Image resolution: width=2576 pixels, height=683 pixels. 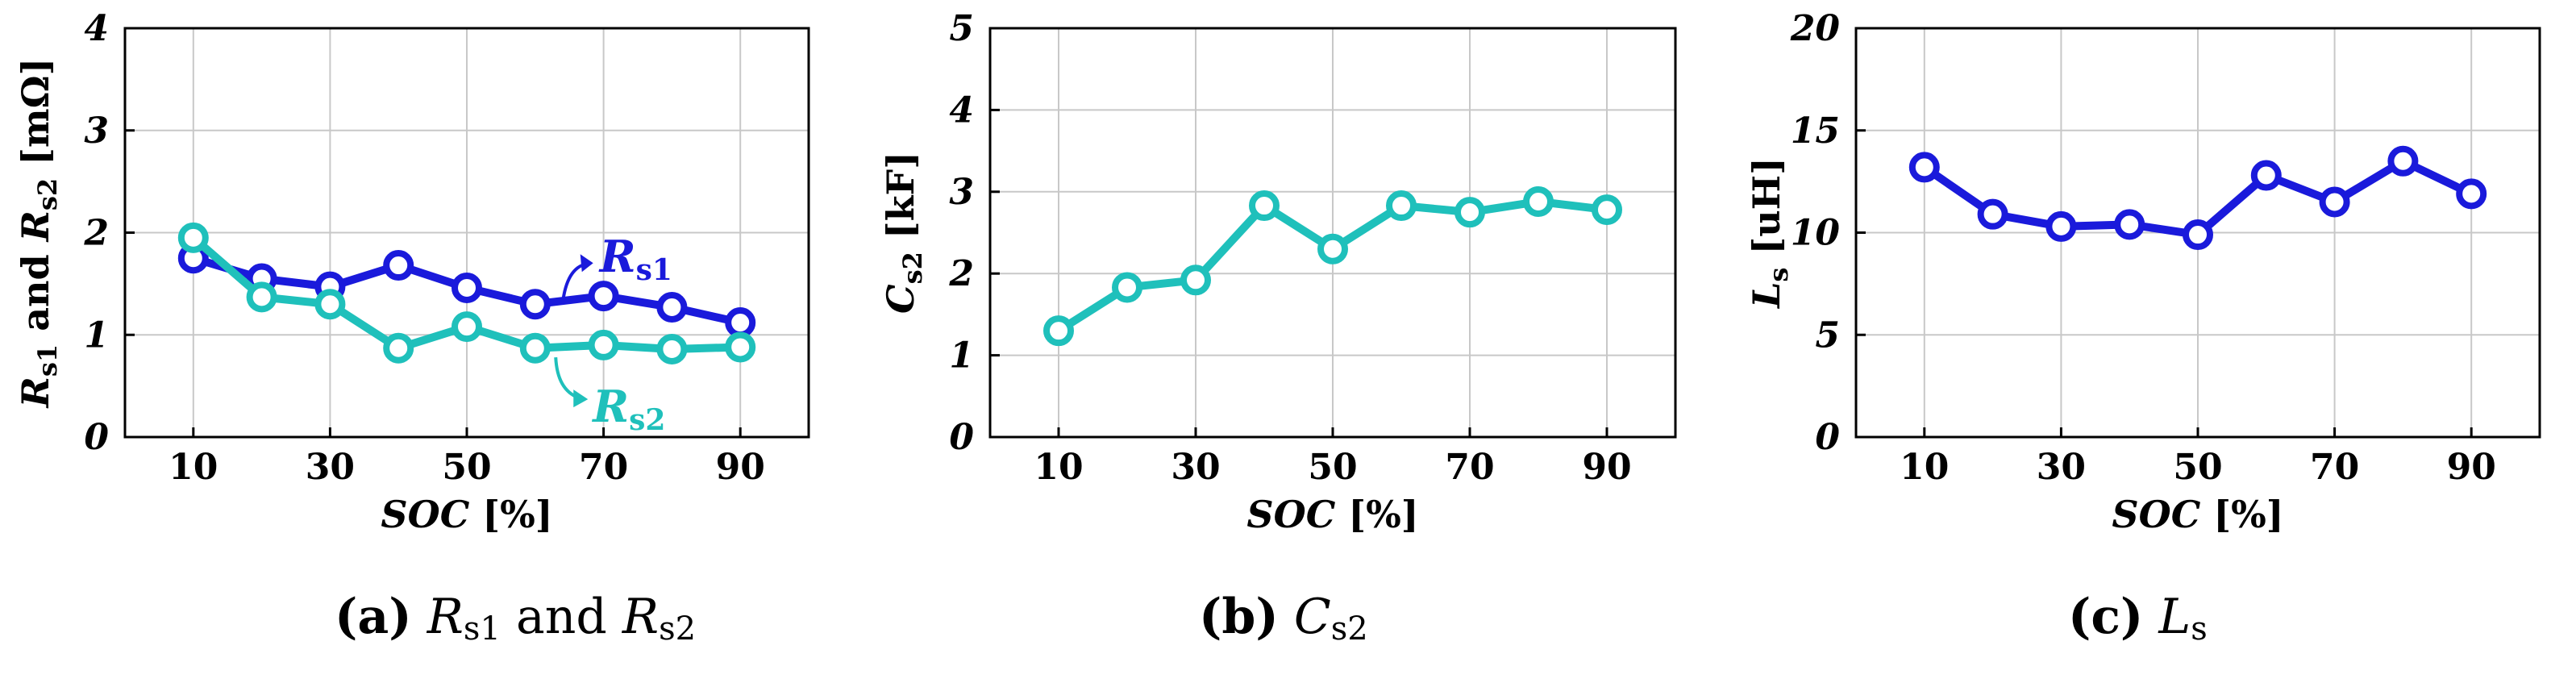 I want to click on y-axis-label: Cs2 [kF], so click(x=904, y=233).